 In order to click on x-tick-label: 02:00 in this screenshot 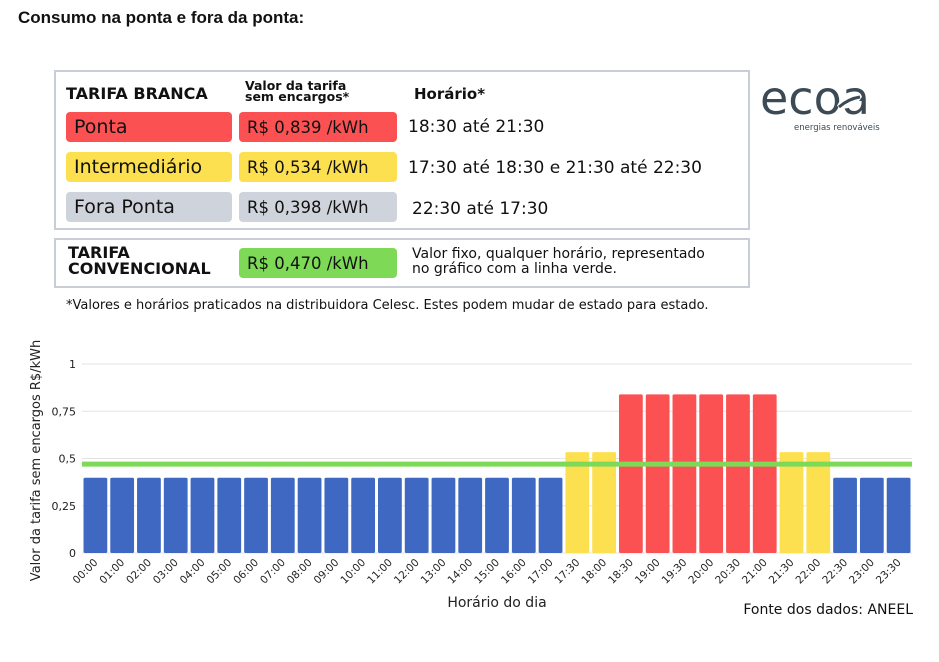, I will do `click(139, 572)`.